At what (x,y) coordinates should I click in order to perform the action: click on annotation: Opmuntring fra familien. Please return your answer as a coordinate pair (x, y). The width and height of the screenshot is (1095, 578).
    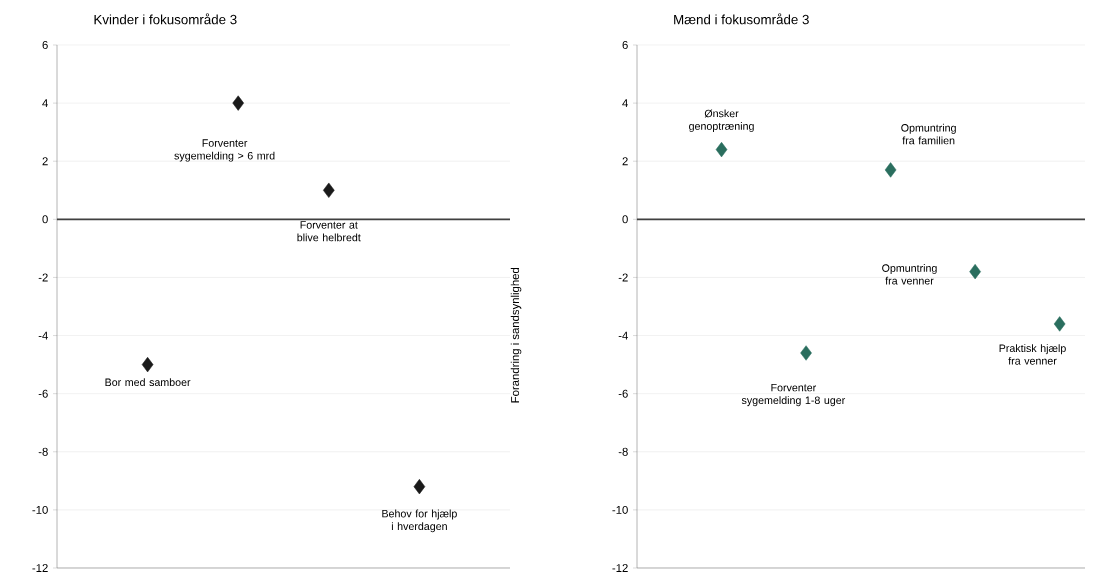
    Looking at the image, I should click on (928, 134).